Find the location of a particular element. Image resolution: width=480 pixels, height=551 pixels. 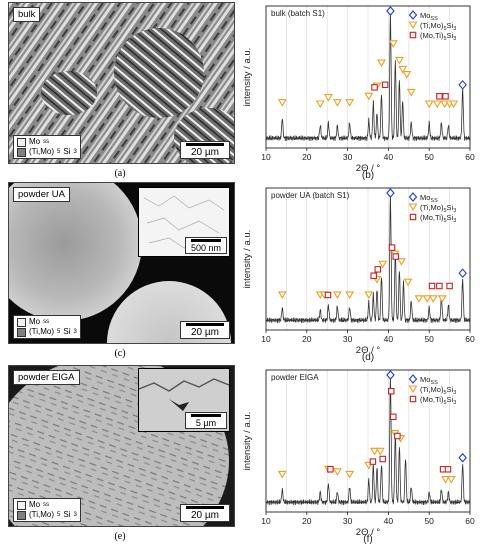

sample-label: powder EIGA is located at coordinates (46, 377).